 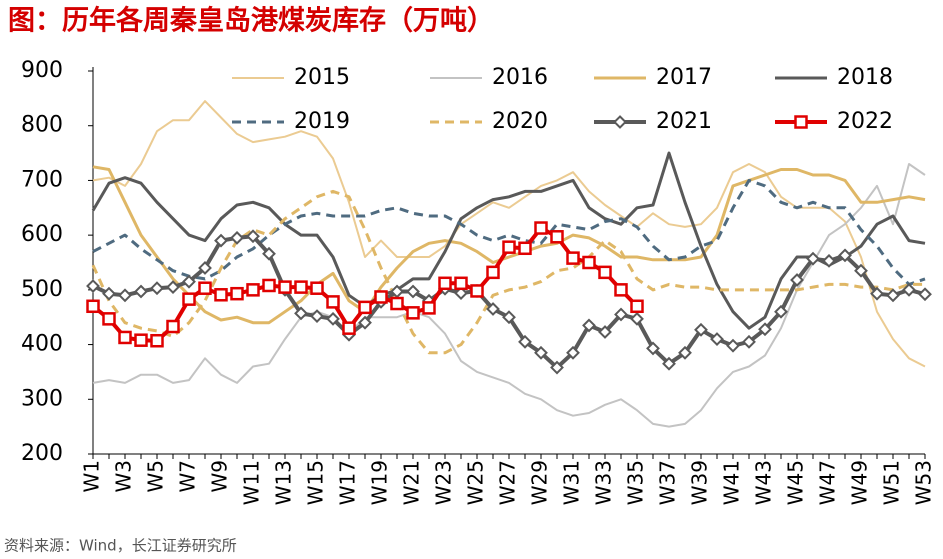 What do you see at coordinates (653, 77) in the screenshot?
I see `legend-item: 2017` at bounding box center [653, 77].